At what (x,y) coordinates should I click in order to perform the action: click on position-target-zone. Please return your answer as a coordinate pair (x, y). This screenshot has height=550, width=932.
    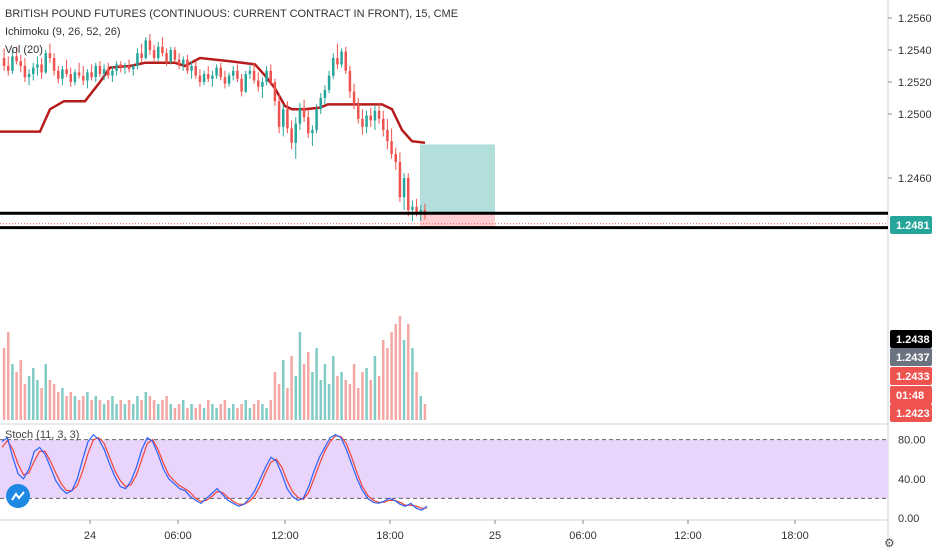
    Looking at the image, I should click on (457, 179).